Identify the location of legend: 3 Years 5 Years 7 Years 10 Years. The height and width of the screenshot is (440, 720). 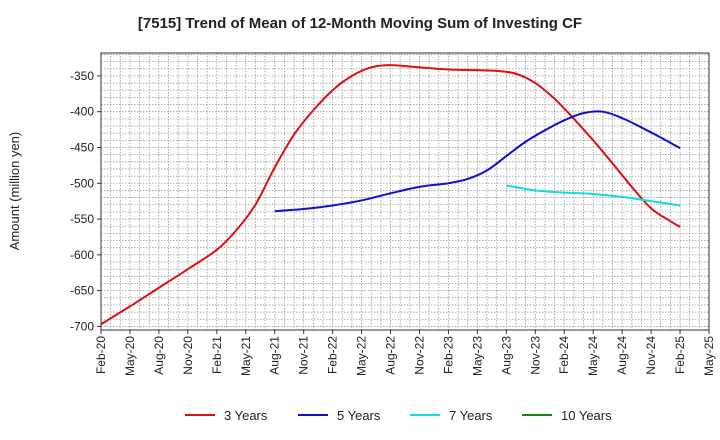
(398, 415).